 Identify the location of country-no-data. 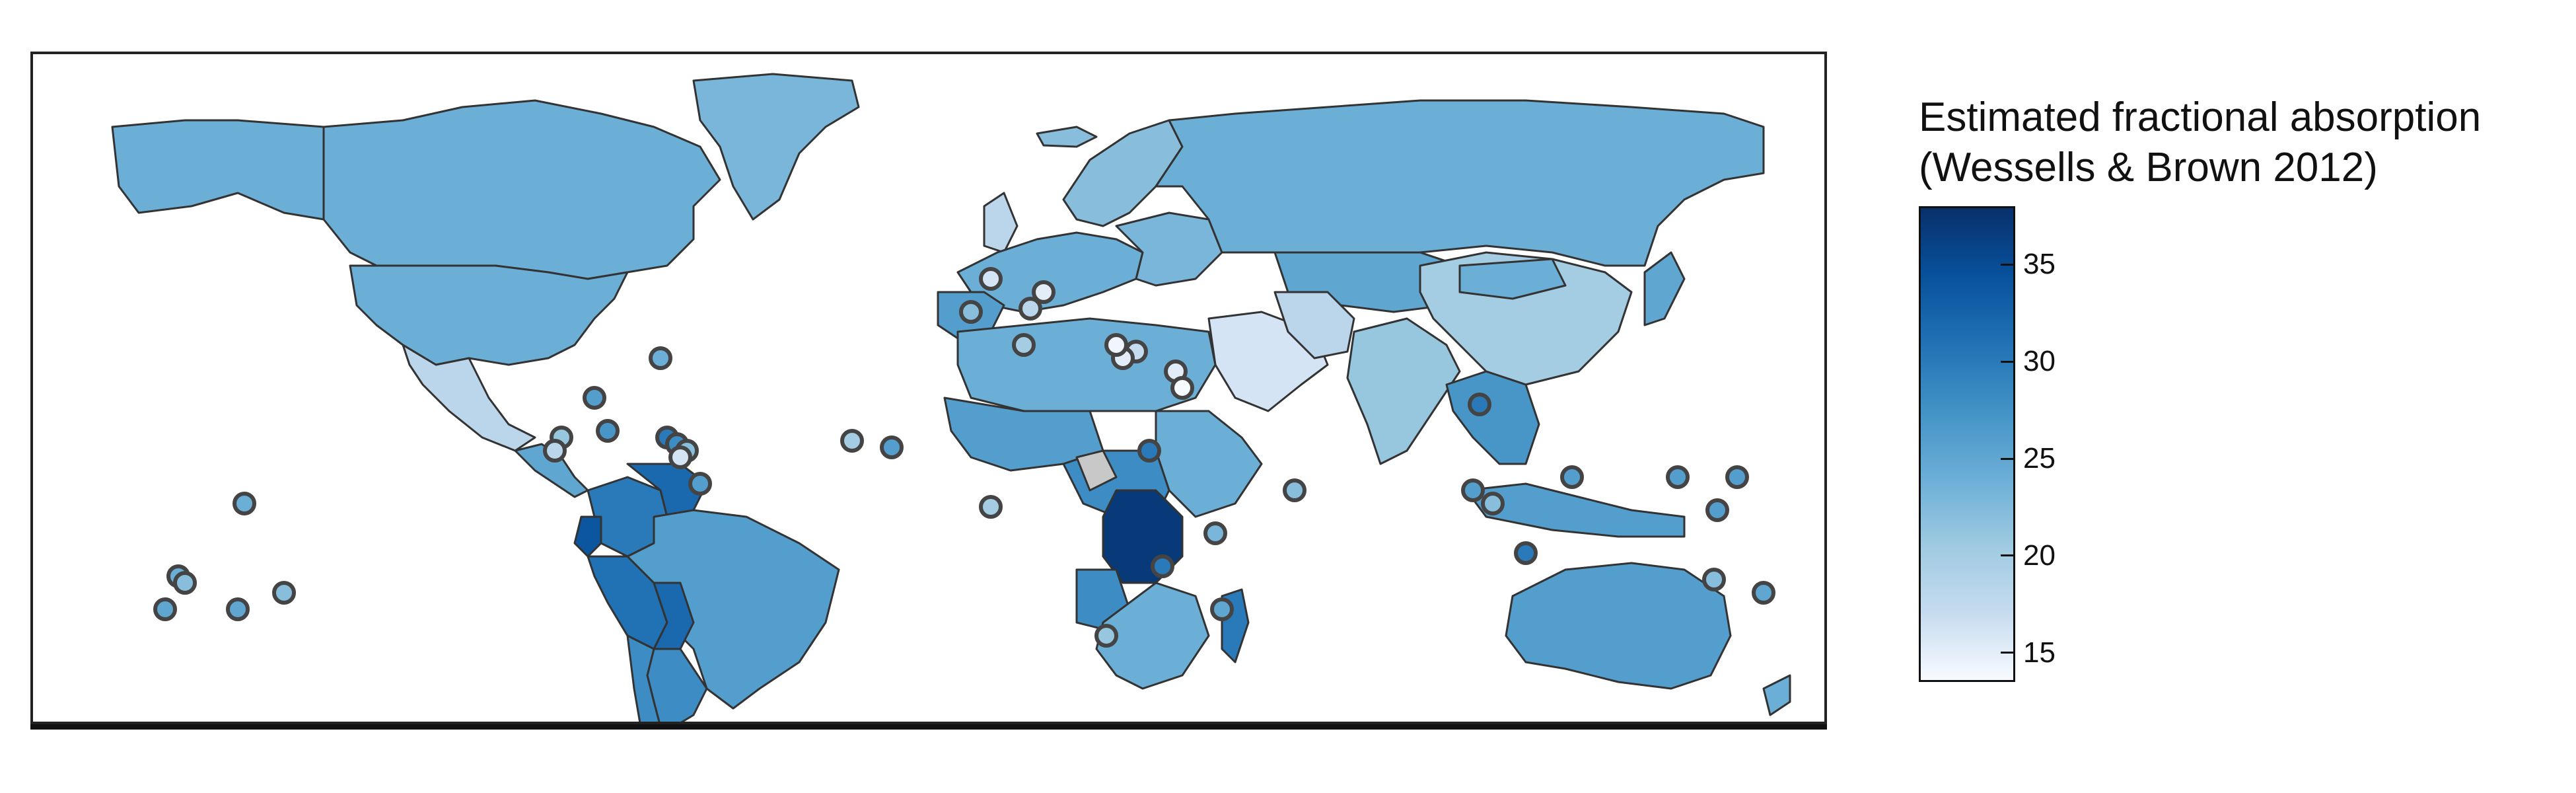
(1097, 470).